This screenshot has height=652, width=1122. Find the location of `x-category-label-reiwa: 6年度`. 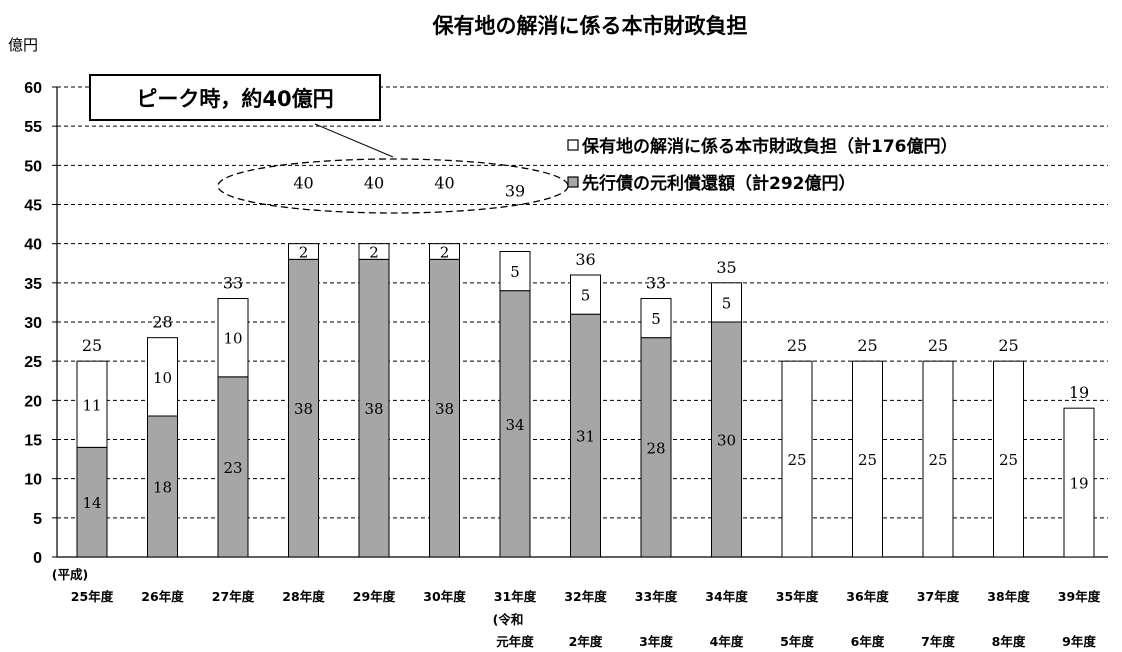

x-category-label-reiwa: 6年度 is located at coordinates (868, 641).